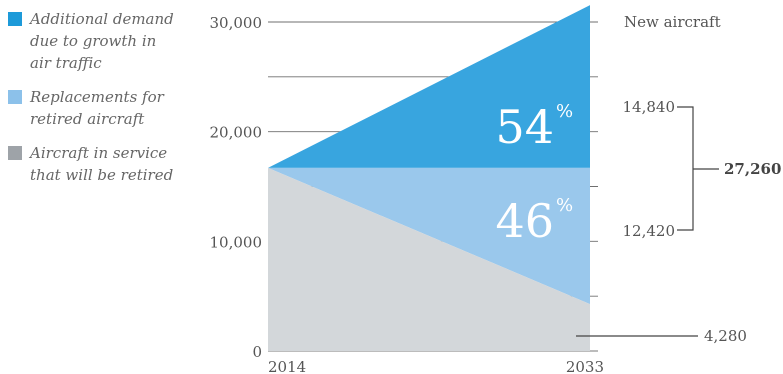 The width and height of the screenshot is (783, 374). What do you see at coordinates (91, 164) in the screenshot?
I see `legend-item-in-service: Aircraft in service that will be retired` at bounding box center [91, 164].